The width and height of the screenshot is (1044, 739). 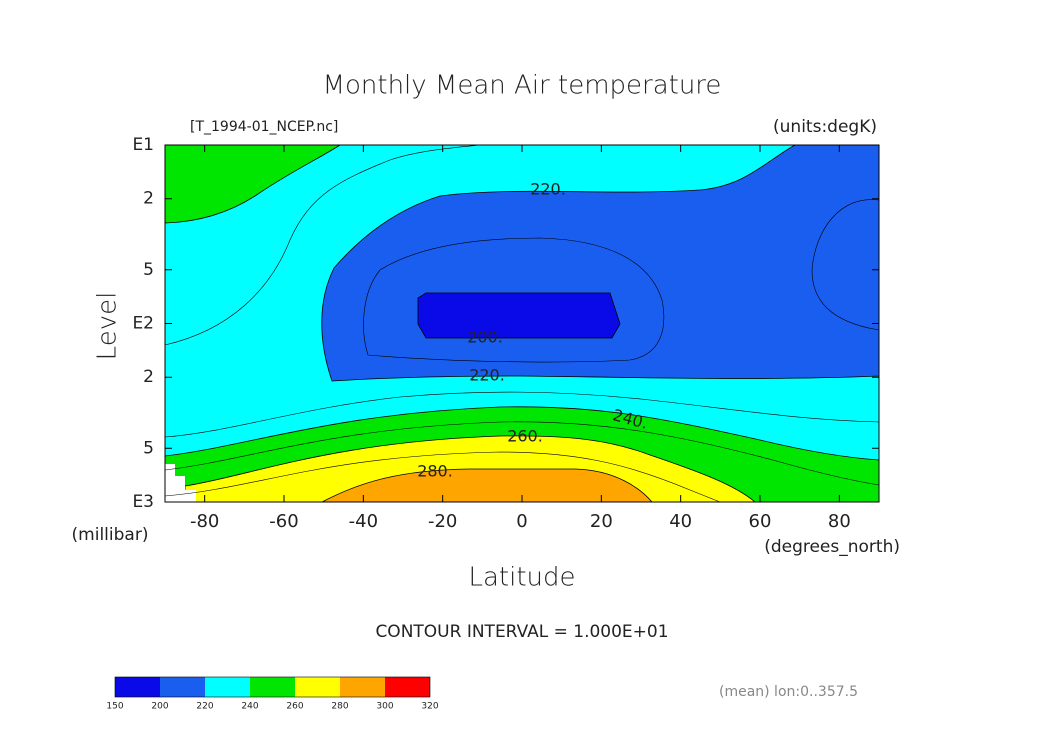 What do you see at coordinates (283, 521) in the screenshot?
I see `x-tick-label: -60` at bounding box center [283, 521].